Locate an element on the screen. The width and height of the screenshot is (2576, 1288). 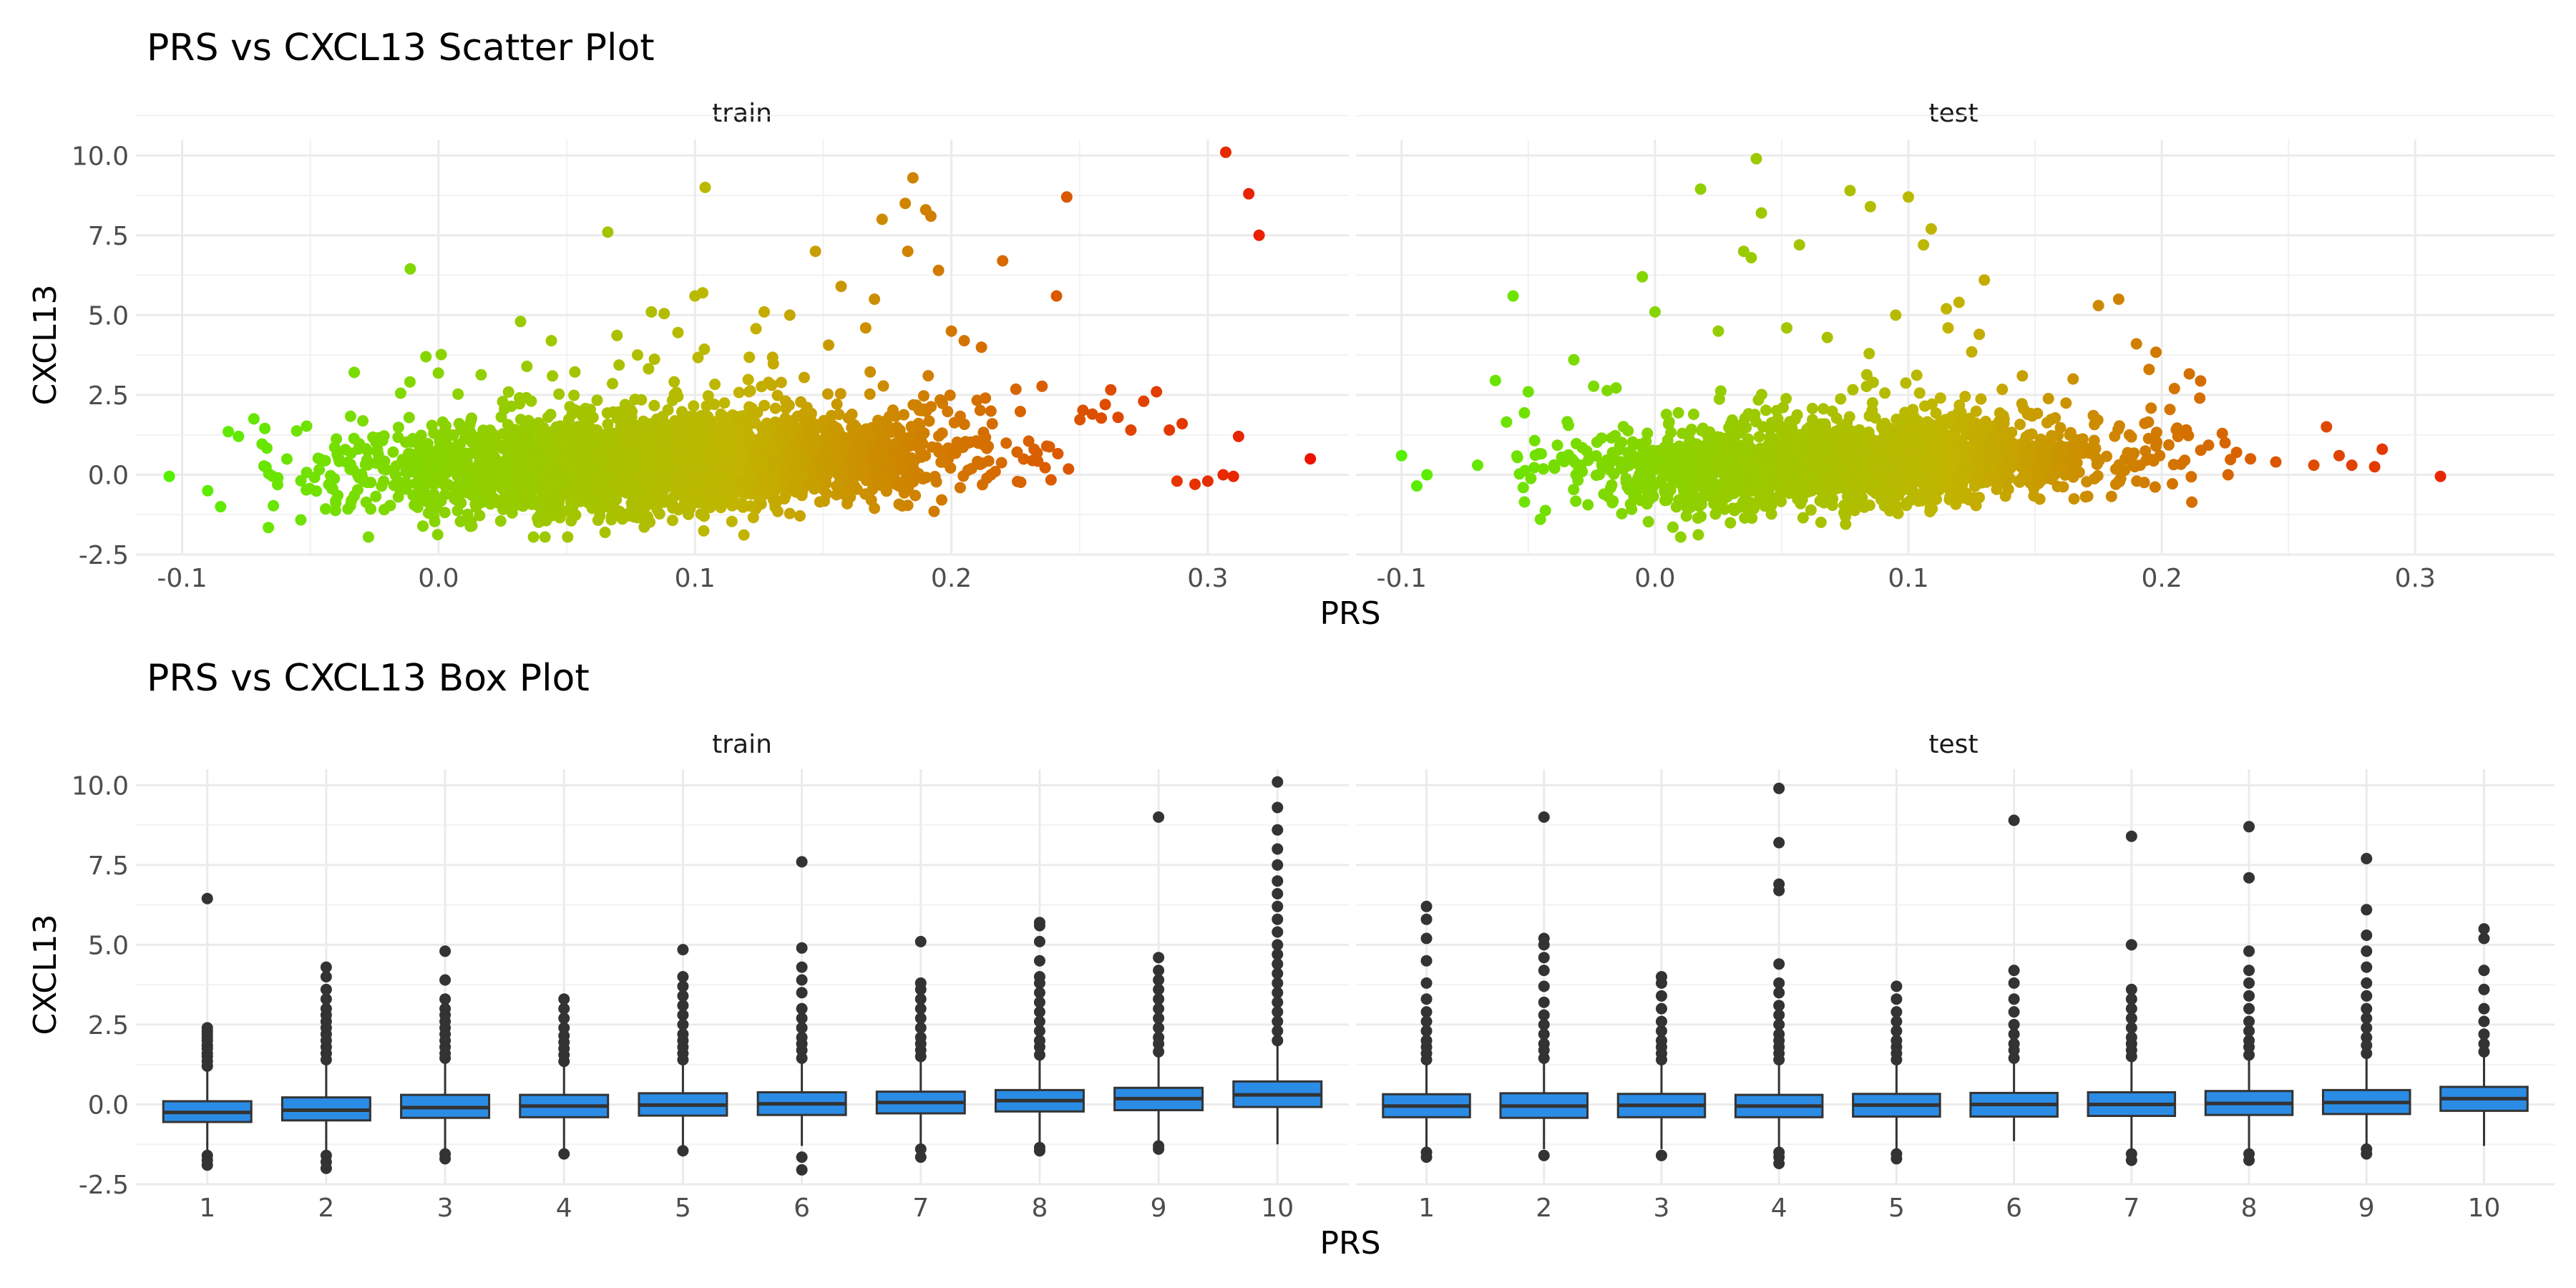
x-tick-label: 0.3 is located at coordinates (1207, 578).